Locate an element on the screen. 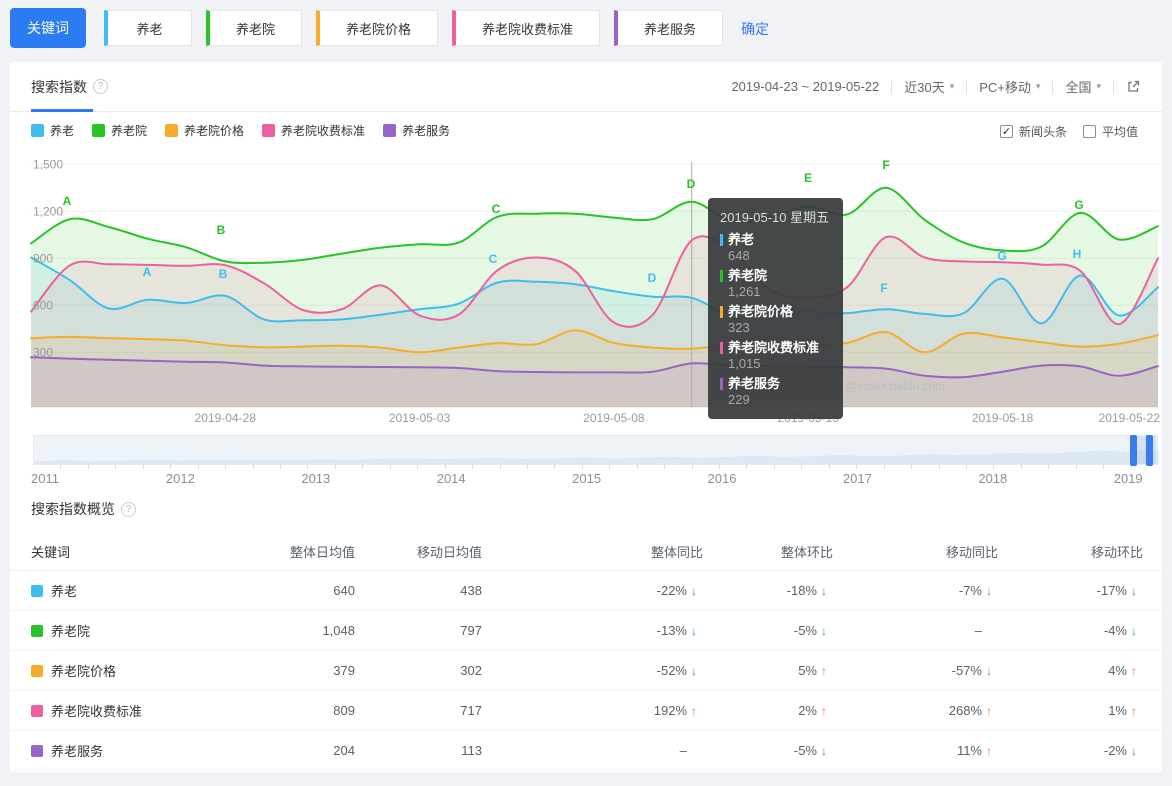  overview-keyword: 养老 is located at coordinates (141, 590).